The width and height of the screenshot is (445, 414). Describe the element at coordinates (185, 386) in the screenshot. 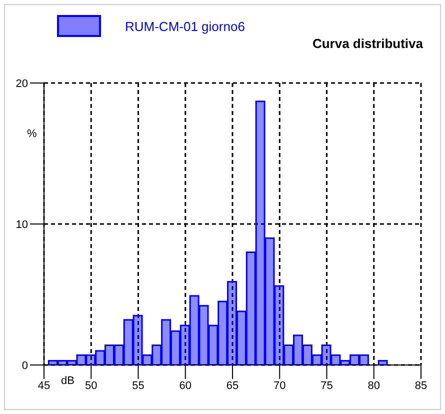

I see `x-tick-label: 60` at that location.